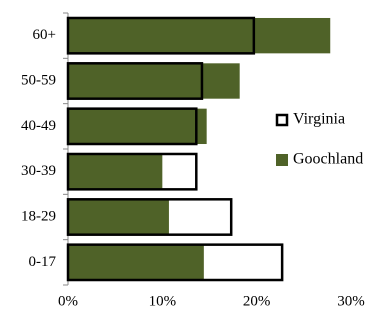 The width and height of the screenshot is (389, 314). I want to click on x-tick-label: 0%, so click(68, 301).